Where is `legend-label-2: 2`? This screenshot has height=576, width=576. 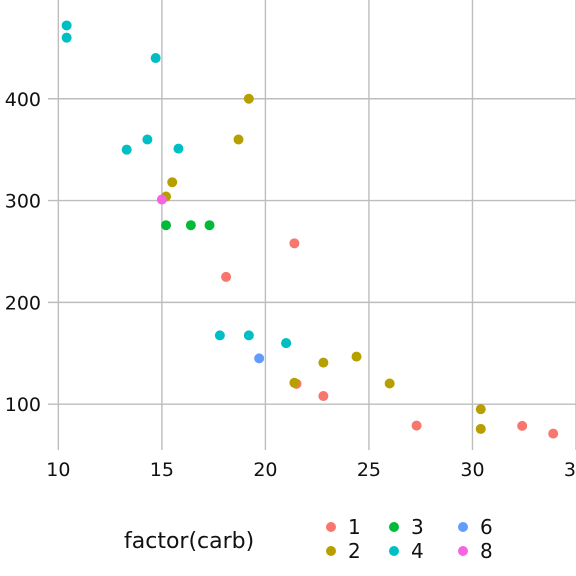 legend-label-2: 2 is located at coordinates (354, 551).